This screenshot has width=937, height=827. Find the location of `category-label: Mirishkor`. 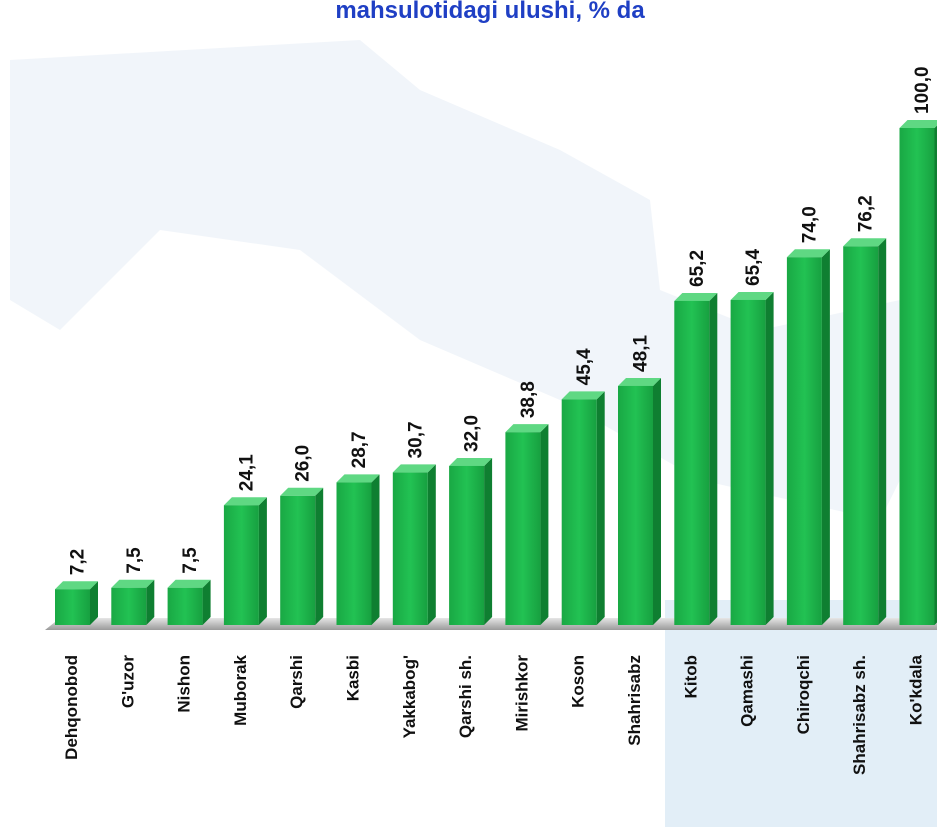

category-label: Mirishkor is located at coordinates (521, 693).